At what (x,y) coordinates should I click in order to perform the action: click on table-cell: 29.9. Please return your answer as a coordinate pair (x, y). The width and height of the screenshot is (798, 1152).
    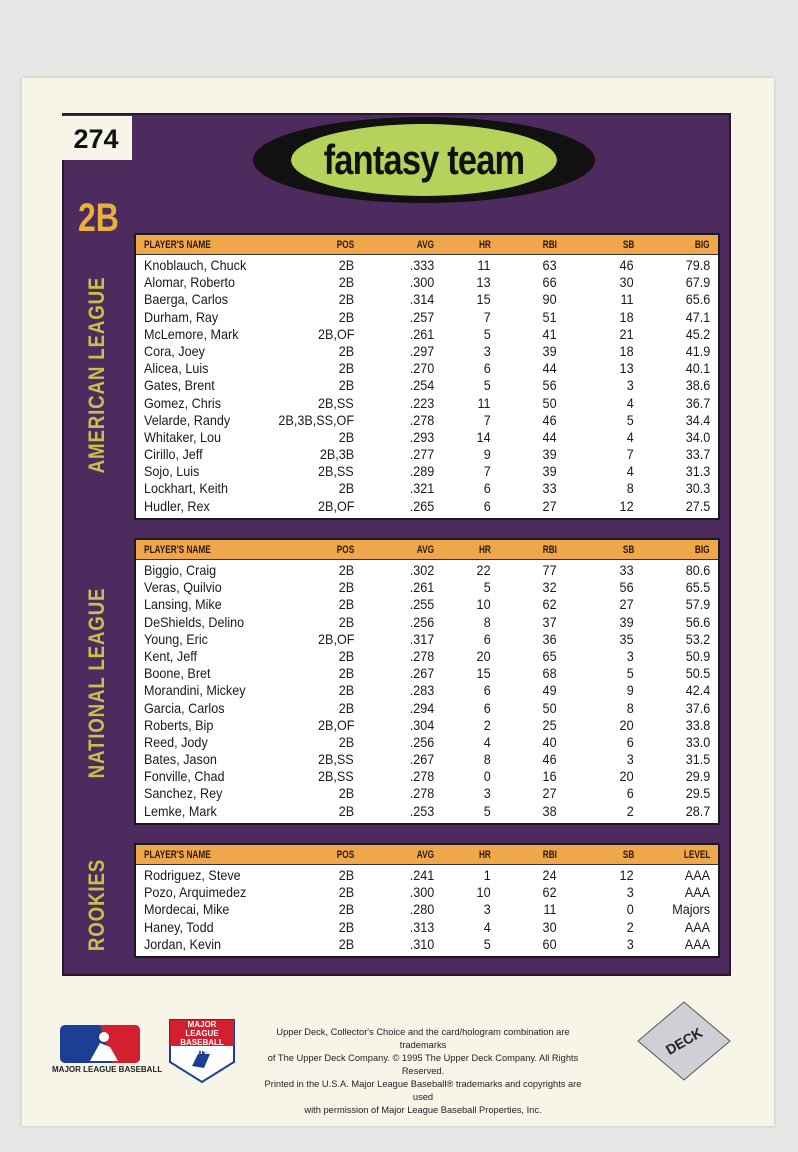
    Looking at the image, I should click on (697, 776).